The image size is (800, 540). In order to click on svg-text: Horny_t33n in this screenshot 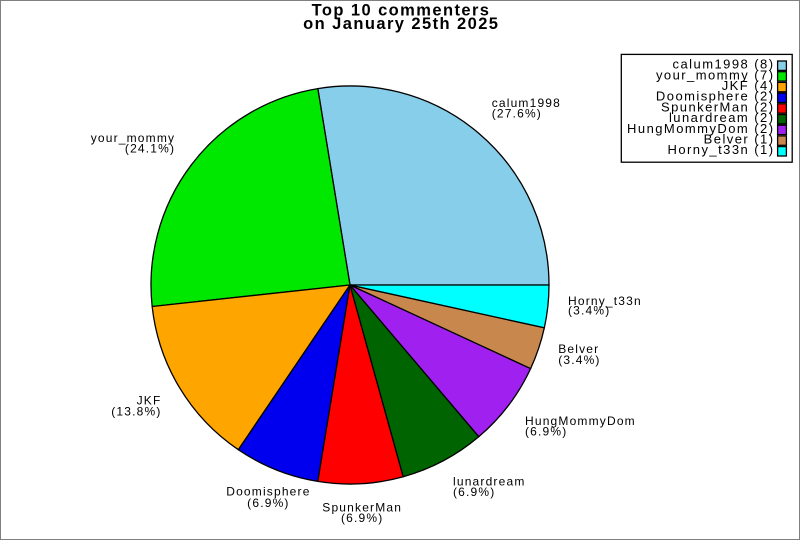, I will do `click(605, 301)`.